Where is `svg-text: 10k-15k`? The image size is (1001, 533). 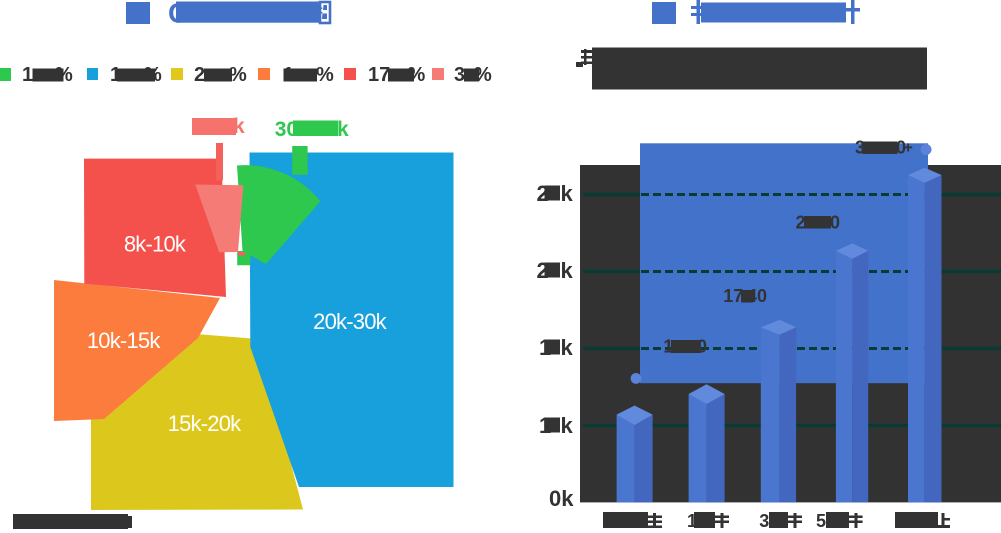 svg-text: 10k-15k is located at coordinates (124, 340).